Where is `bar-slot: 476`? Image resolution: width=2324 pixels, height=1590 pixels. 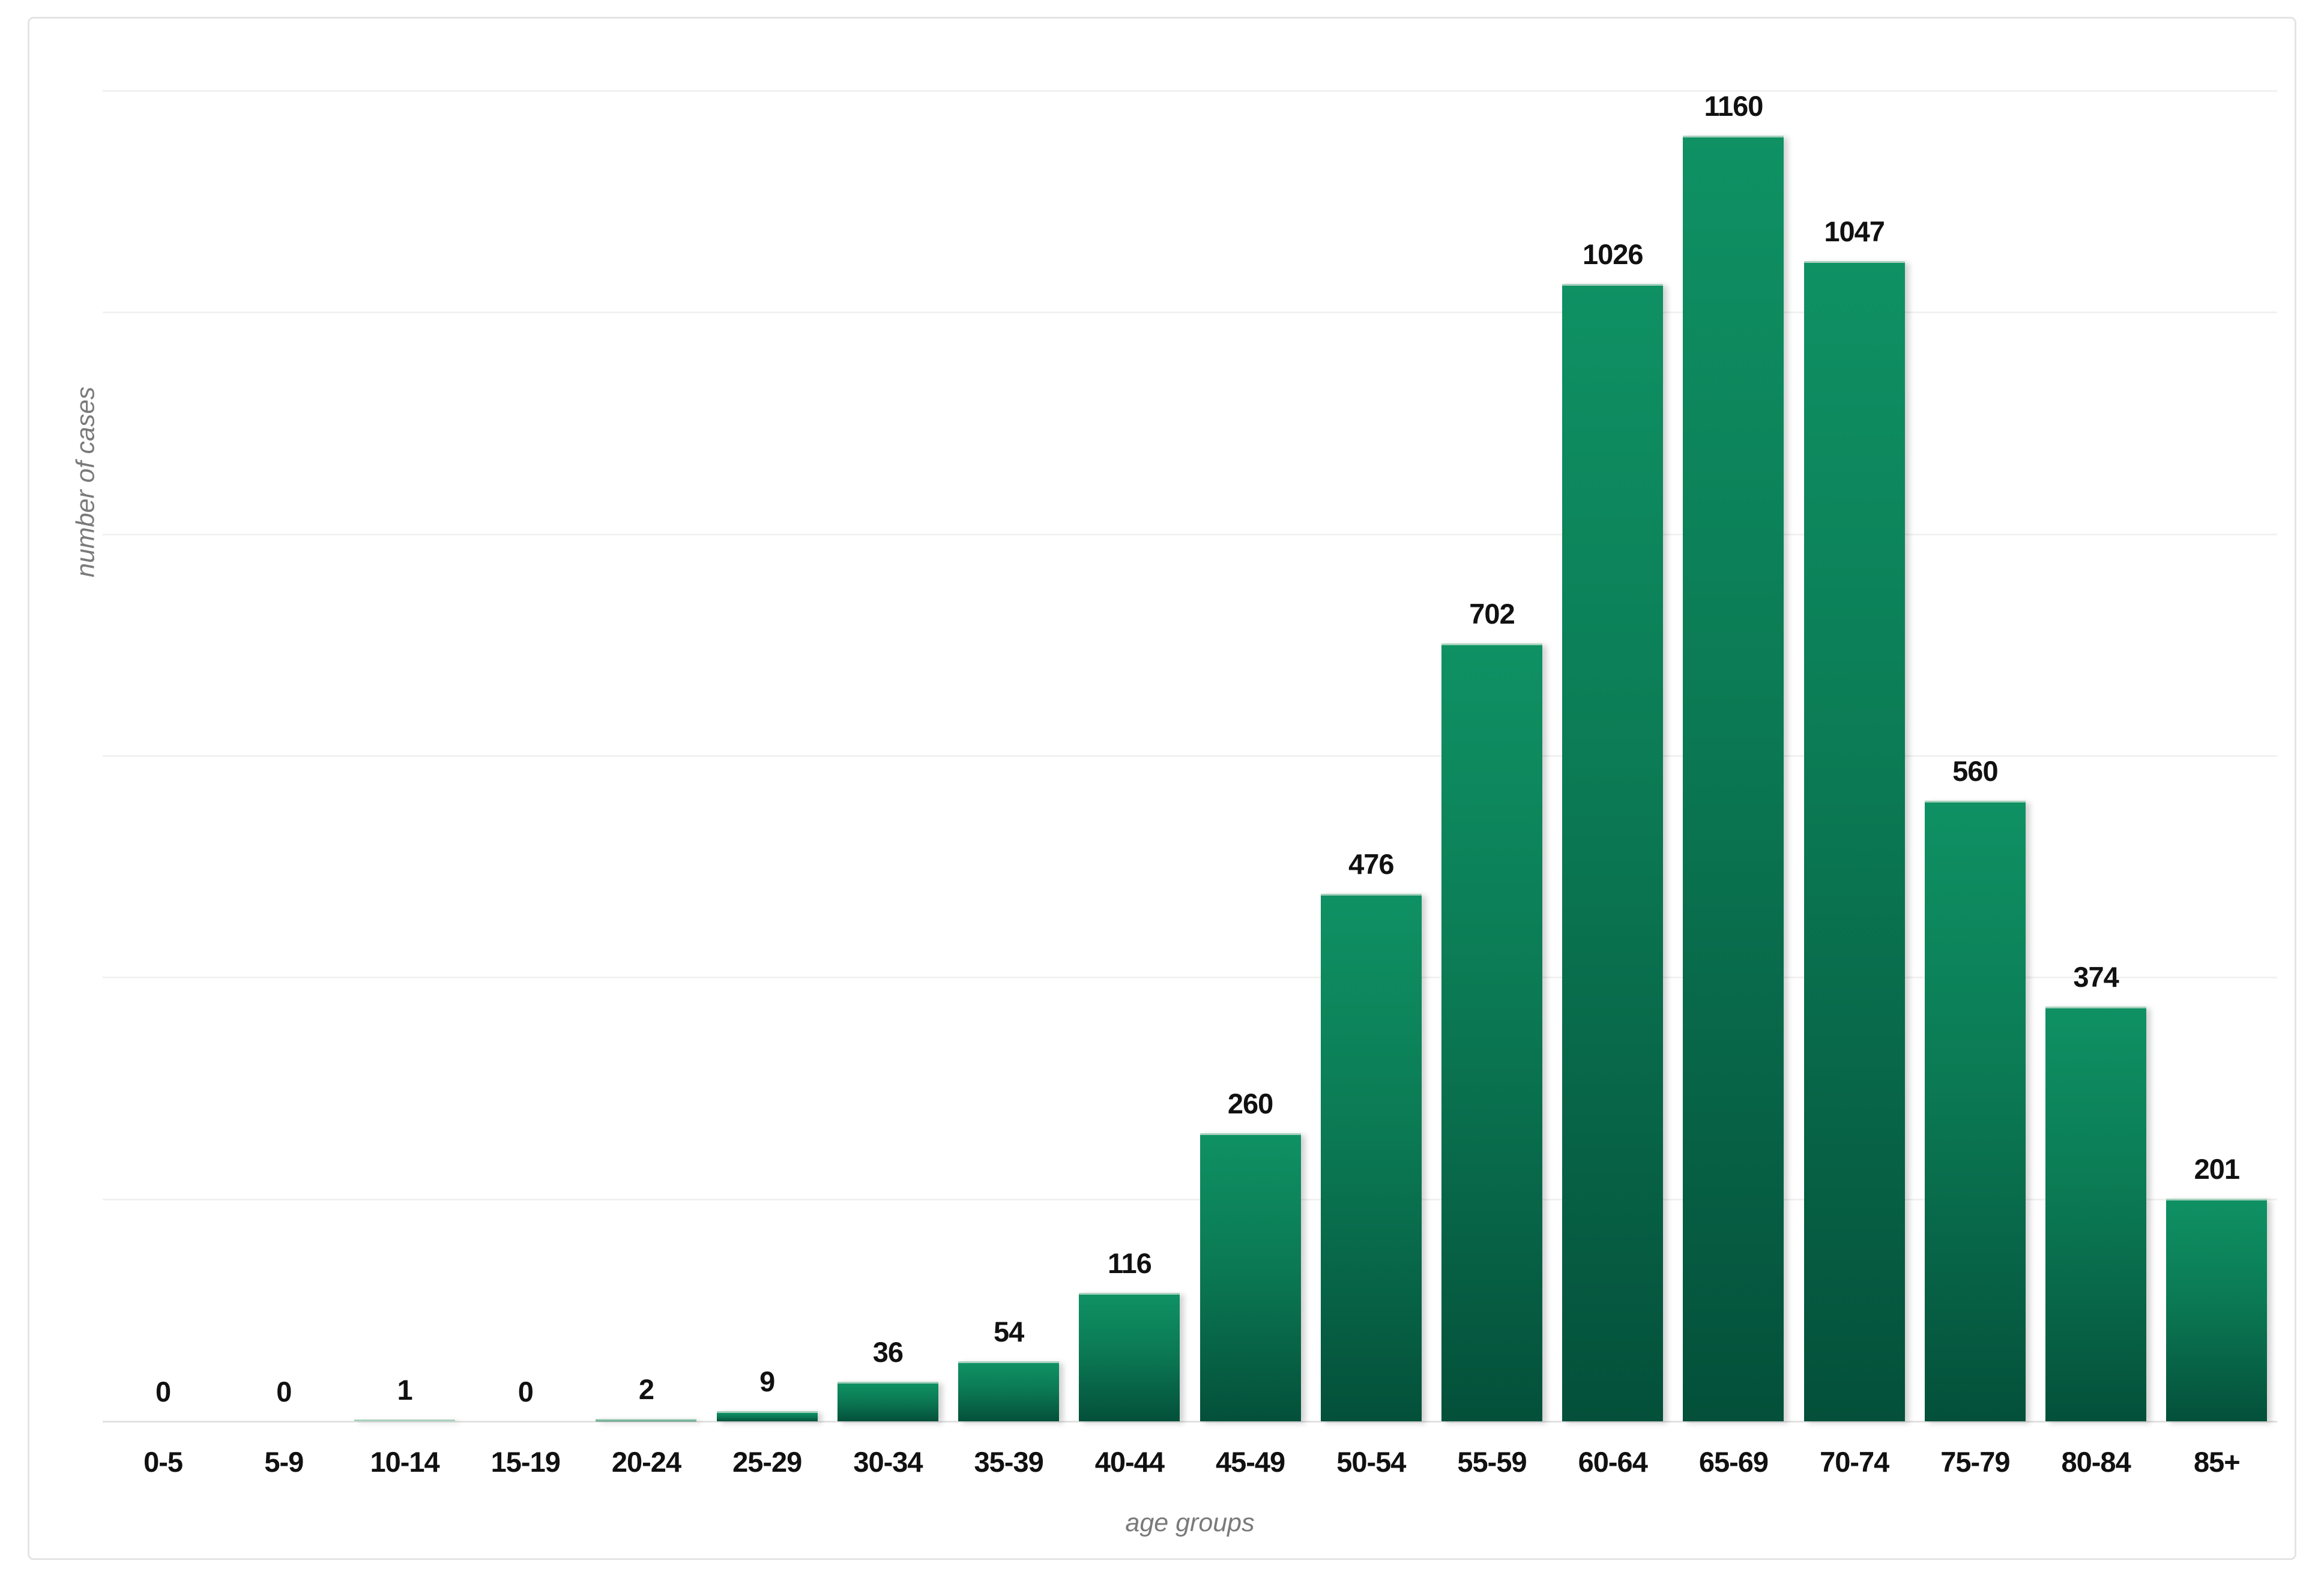 bar-slot: 476 is located at coordinates (1371, 756).